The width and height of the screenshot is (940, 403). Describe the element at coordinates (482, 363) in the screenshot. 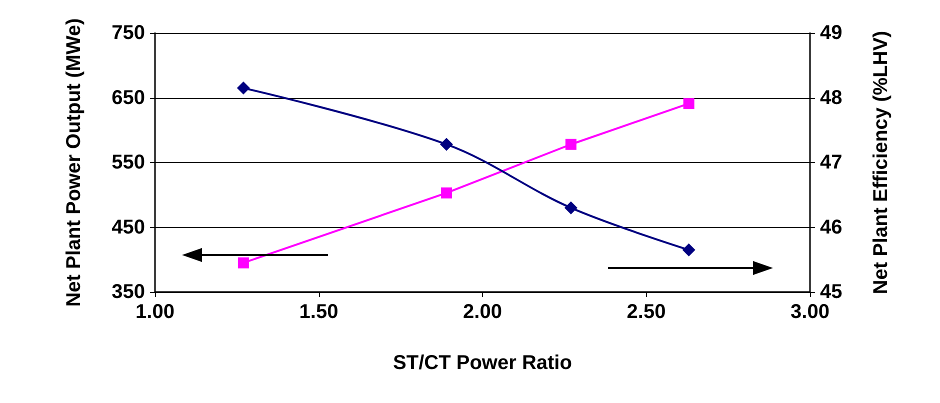

I see `x-axis-title: ST/CT Power Ratio` at that location.